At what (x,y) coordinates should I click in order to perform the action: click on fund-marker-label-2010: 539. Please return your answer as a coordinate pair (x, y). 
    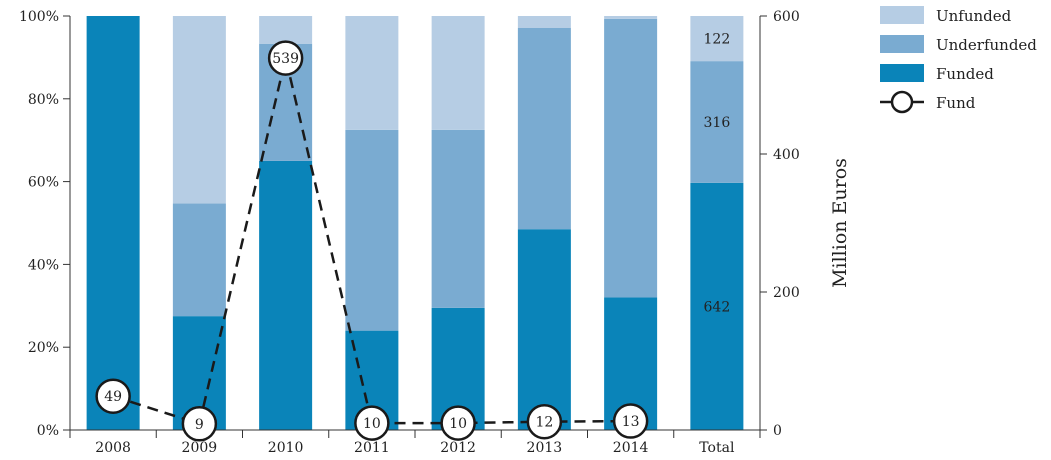
    Looking at the image, I should click on (285, 59).